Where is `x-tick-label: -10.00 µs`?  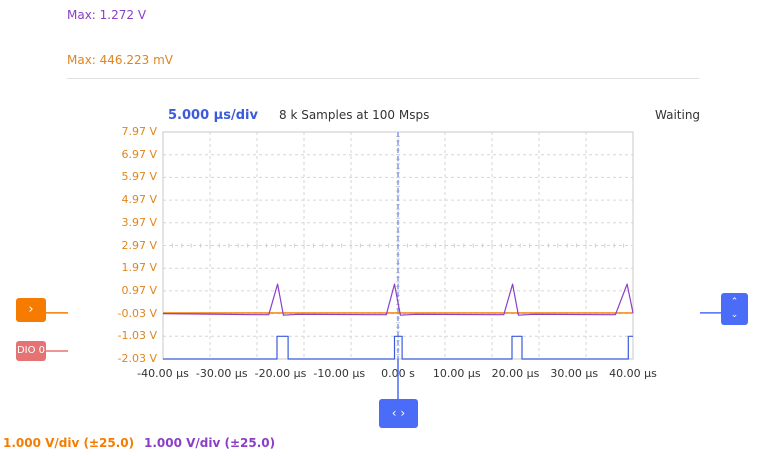
x-tick-label: -10.00 µs is located at coordinates (339, 373).